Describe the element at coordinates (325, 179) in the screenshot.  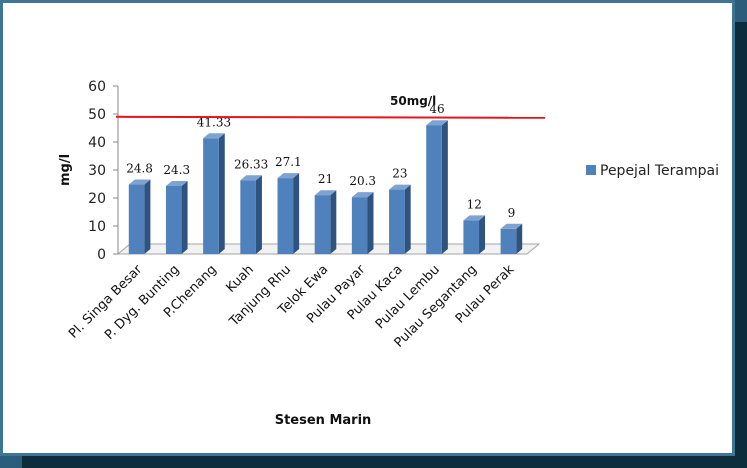
I see `data-label: 21` at that location.